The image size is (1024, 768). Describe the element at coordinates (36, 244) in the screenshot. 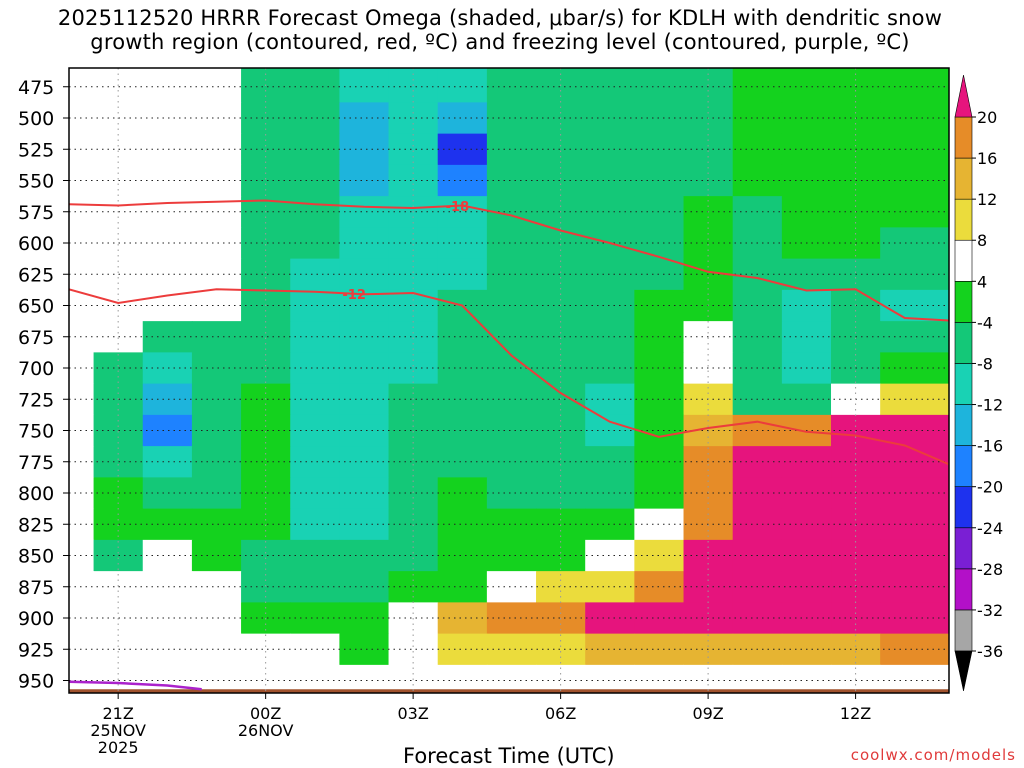

I see `y-tick-label: 600` at that location.